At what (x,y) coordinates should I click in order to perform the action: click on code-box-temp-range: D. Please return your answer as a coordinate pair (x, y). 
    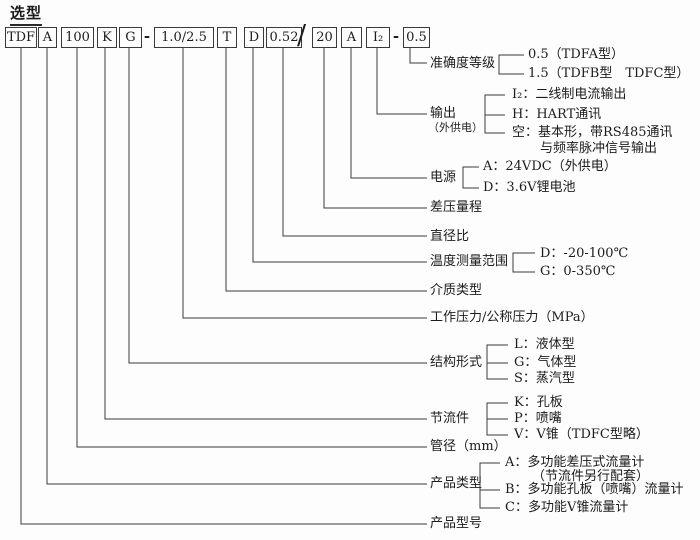
    Looking at the image, I should click on (254, 37).